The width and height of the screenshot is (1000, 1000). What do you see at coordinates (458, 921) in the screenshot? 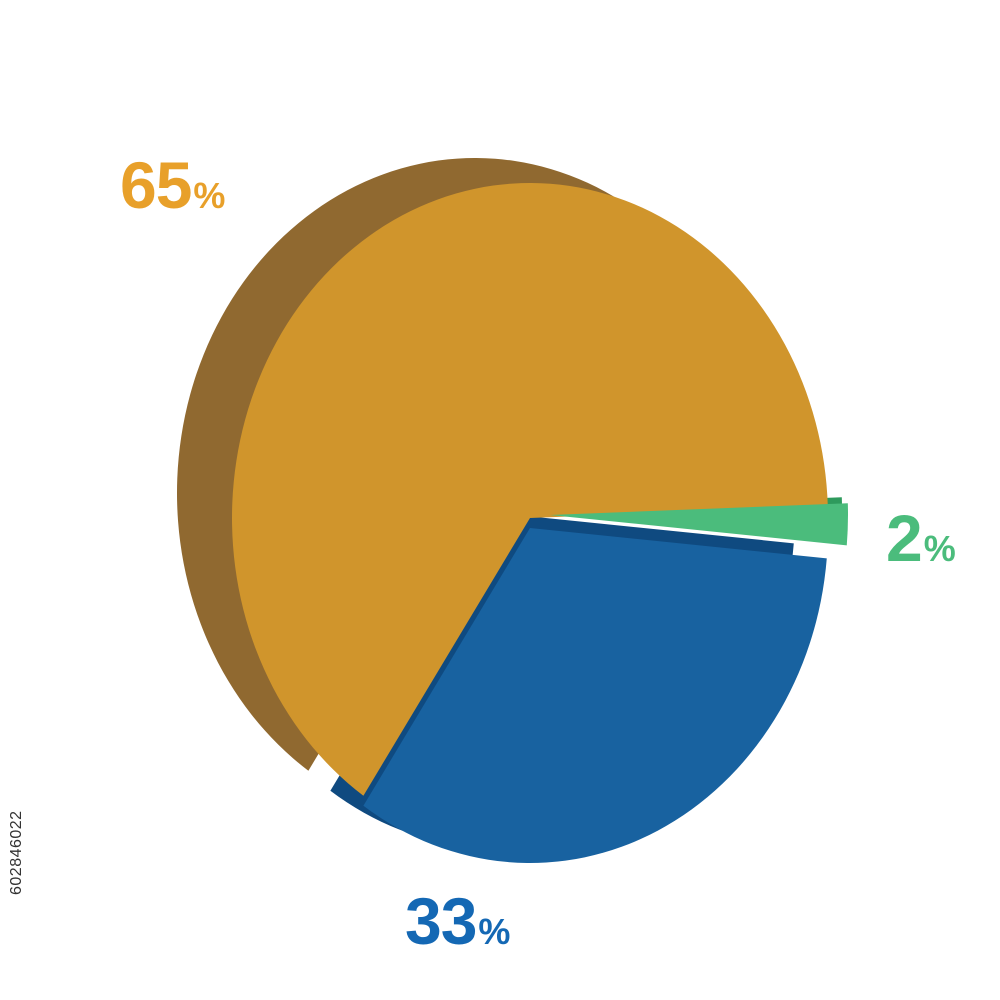
I see `slice-label-33: 33%` at bounding box center [458, 921].